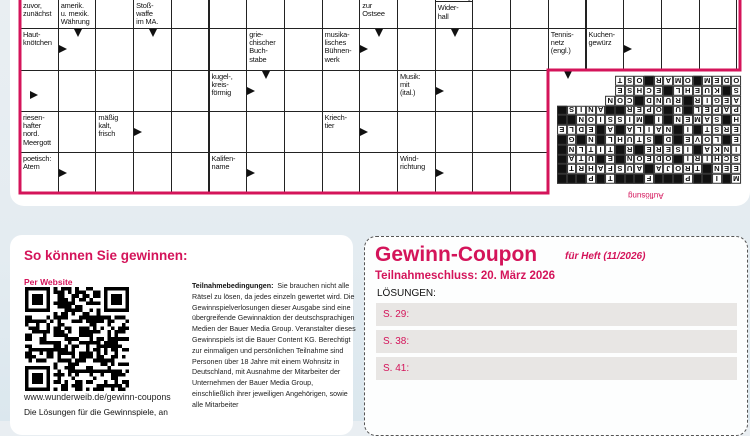 This screenshot has height=436, width=750. What do you see at coordinates (556, 341) in the screenshot?
I see `solution-field-s38: S. 38:` at bounding box center [556, 341].